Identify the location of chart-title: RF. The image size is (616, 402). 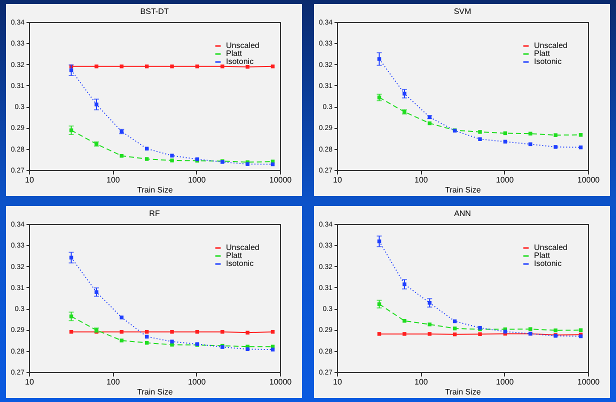
(154, 213).